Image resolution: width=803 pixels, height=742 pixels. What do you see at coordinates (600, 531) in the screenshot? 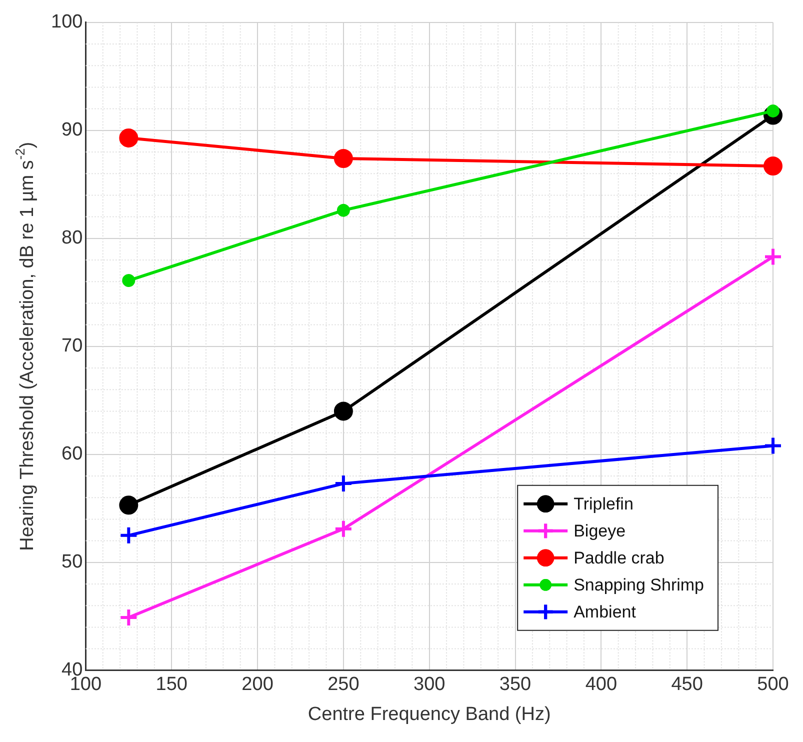
I see `legend-label: Bigeye` at bounding box center [600, 531].